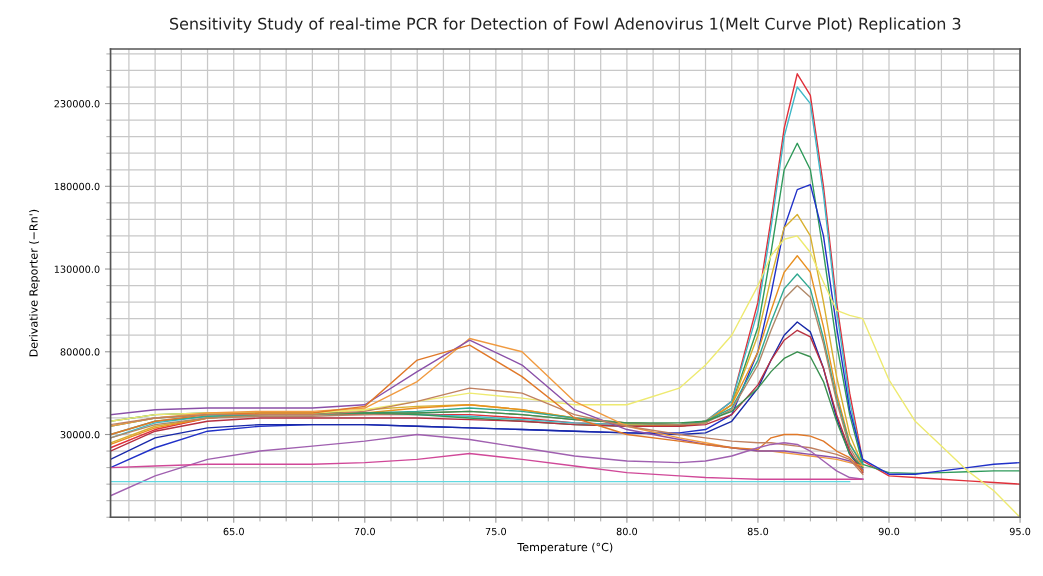 The width and height of the screenshot is (1043, 576). I want to click on y-tick-label: 80000.0, so click(80, 352).